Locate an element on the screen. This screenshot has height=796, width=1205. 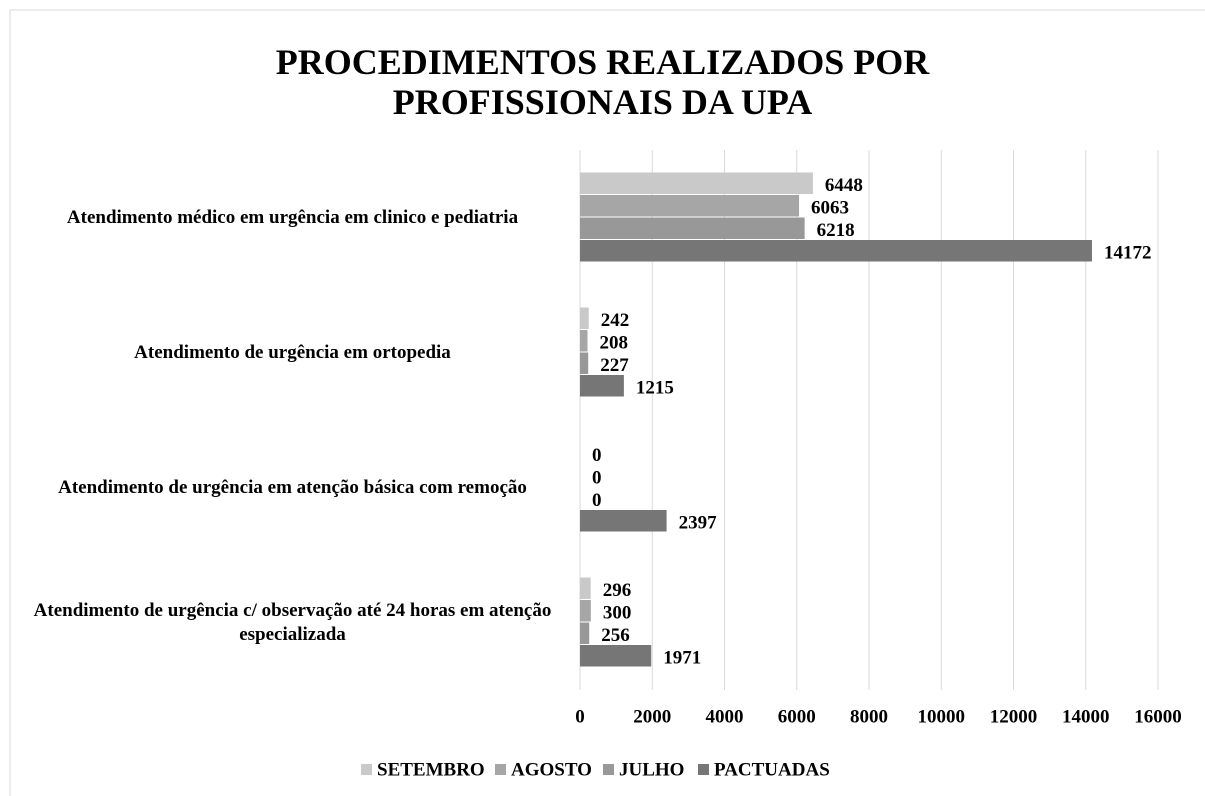
legend-label: PACTUADAS is located at coordinates (772, 769).